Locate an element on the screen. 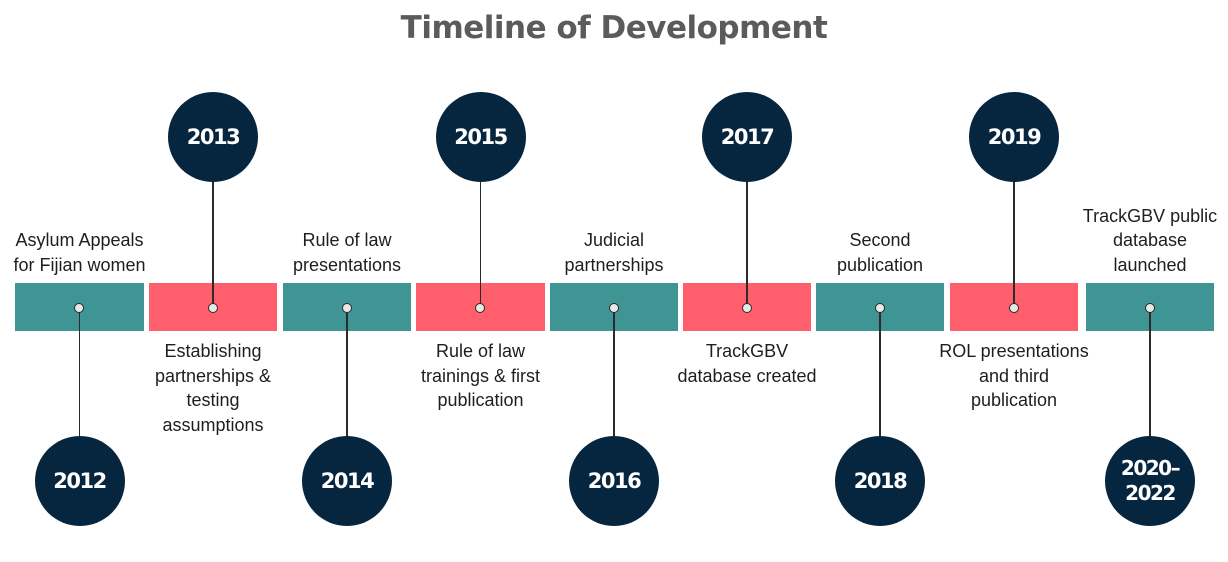 The image size is (1228, 562). year-circle: 2016 is located at coordinates (614, 481).